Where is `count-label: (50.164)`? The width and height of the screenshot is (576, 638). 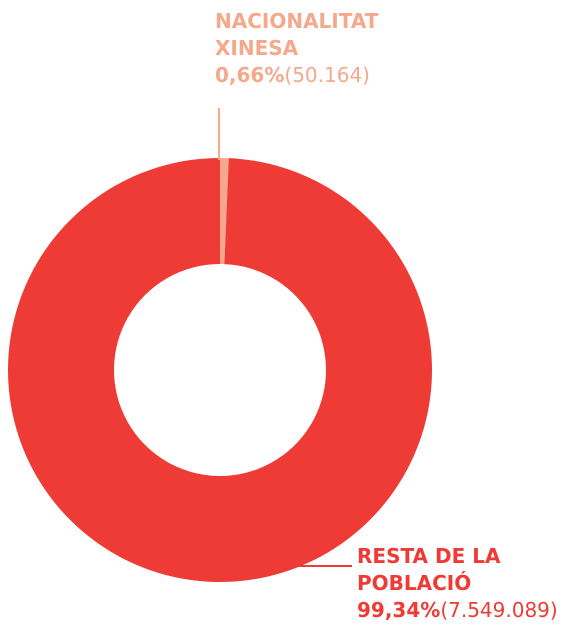 count-label: (50.164) is located at coordinates (327, 75).